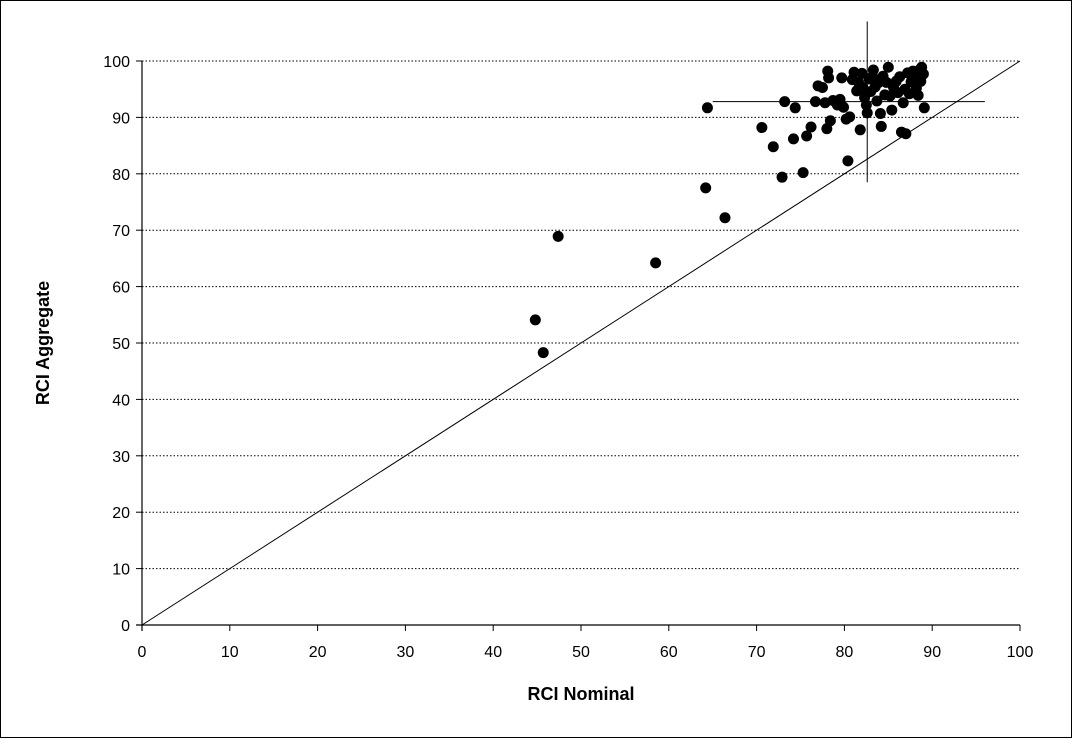 The width and height of the screenshot is (1072, 739). I want to click on x-tick-label-30: 30, so click(406, 652).